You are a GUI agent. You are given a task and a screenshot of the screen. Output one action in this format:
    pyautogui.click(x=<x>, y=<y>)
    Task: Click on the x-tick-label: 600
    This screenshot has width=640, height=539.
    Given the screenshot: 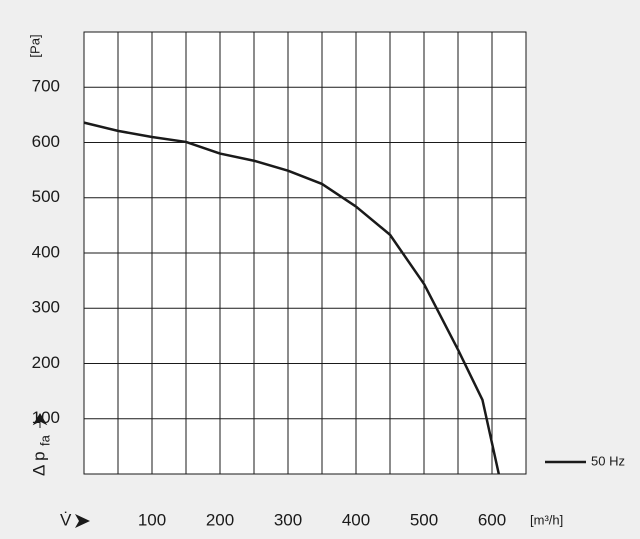 What is the action you would take?
    pyautogui.click(x=492, y=519)
    